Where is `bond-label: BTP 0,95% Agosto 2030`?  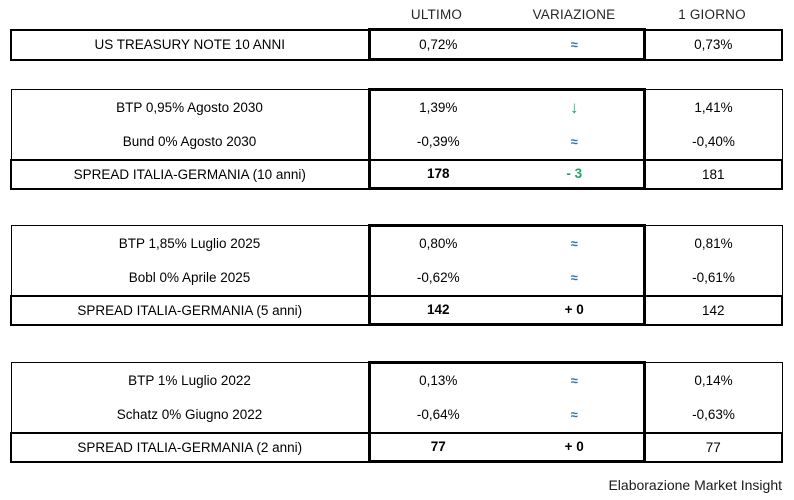
bond-label: BTP 0,95% Agosto 2030 is located at coordinates (190, 107).